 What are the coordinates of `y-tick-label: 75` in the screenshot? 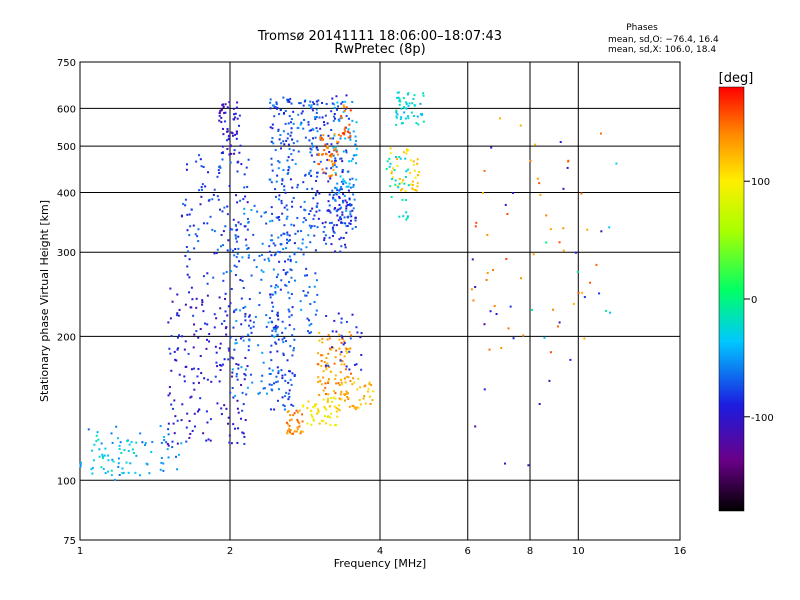 It's located at (69, 541).